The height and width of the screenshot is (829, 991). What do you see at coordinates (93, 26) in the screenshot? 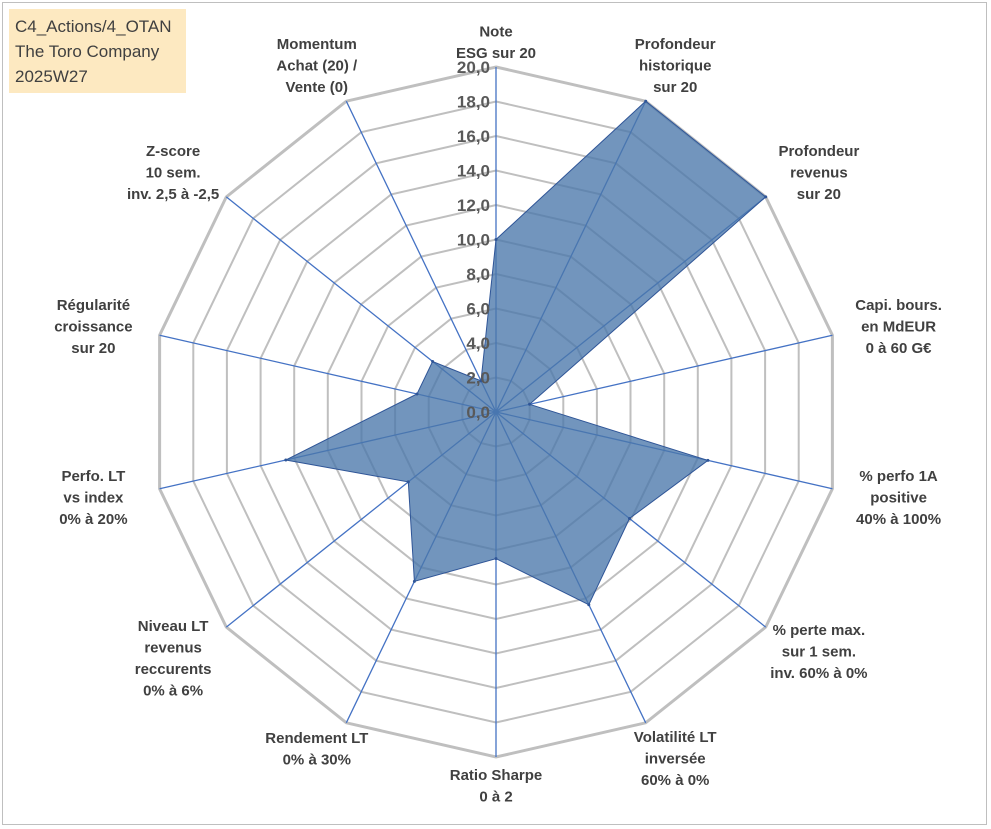
I see `info-box-line1: C4_Actions/4_OTAN` at bounding box center [93, 26].